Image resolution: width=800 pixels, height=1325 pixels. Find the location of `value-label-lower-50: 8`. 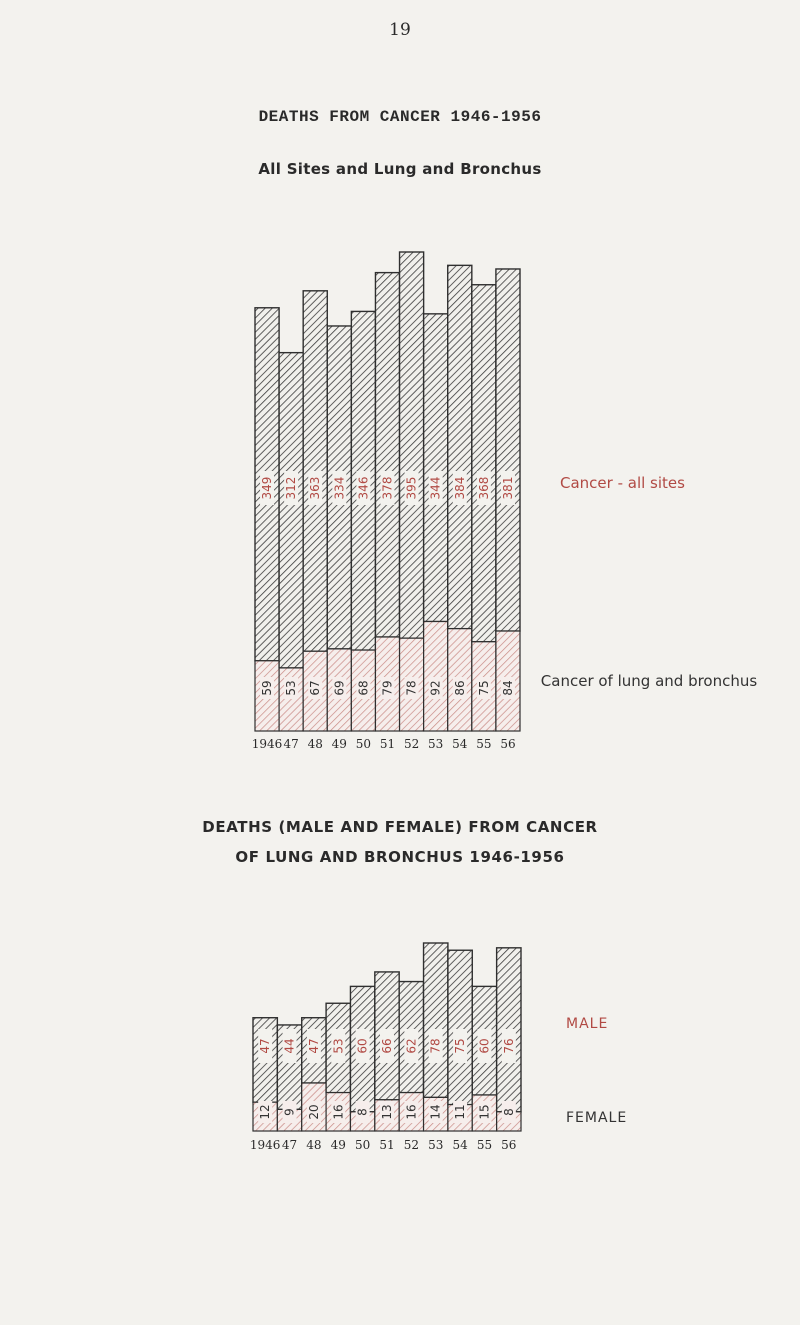

value-label-lower-50: 8 is located at coordinates (363, 1112).